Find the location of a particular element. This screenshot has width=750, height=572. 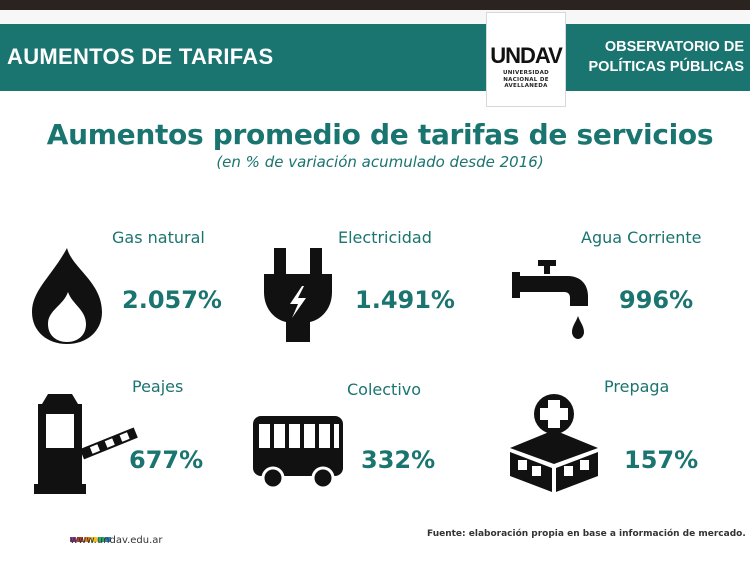

flame-icon is located at coordinates (67, 296).